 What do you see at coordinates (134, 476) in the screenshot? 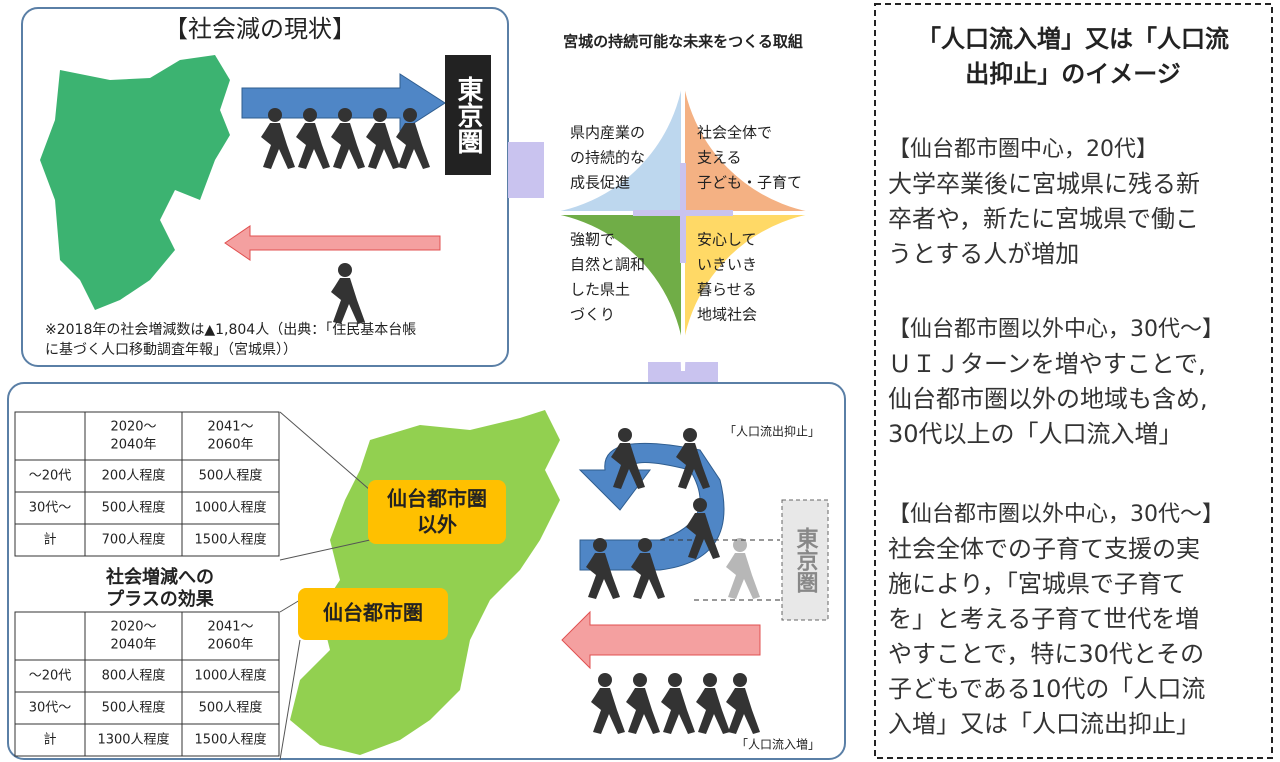
I see `table-cell: 200人程度` at bounding box center [134, 476].